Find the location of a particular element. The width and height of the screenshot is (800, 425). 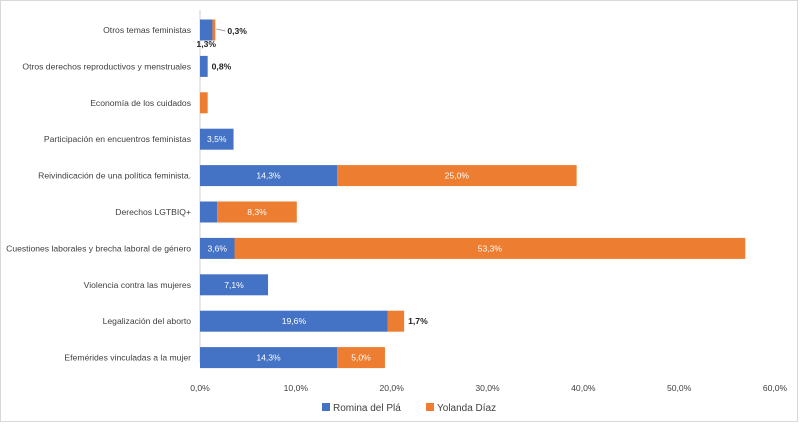

category-label: Efemérides vinculadas a la mujer is located at coordinates (127, 358).